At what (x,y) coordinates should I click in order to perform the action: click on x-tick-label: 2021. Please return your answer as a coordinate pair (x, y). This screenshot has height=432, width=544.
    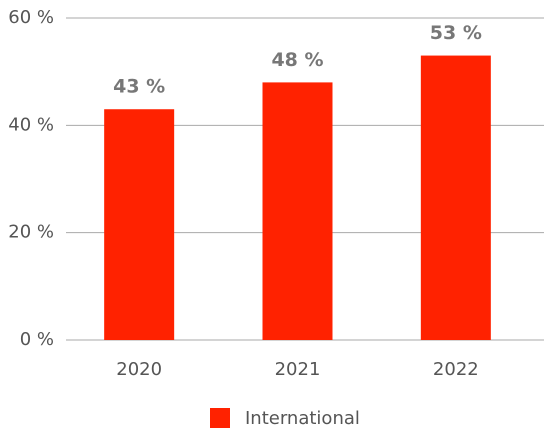
    Looking at the image, I should click on (298, 369).